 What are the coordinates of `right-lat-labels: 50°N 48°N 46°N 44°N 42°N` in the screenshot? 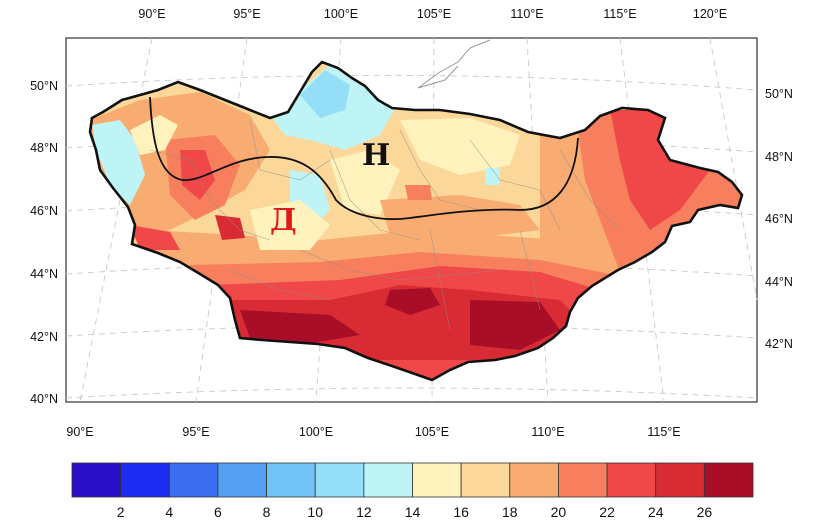 It's located at (779, 219).